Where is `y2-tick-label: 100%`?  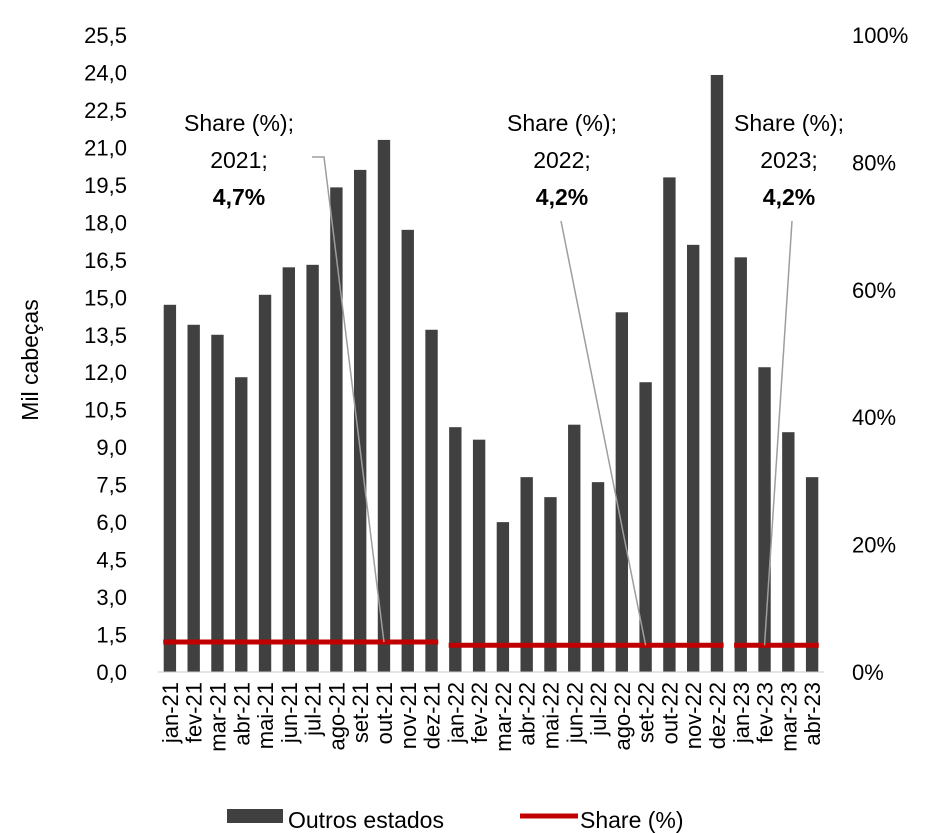
y2-tick-label: 100% is located at coordinates (880, 35).